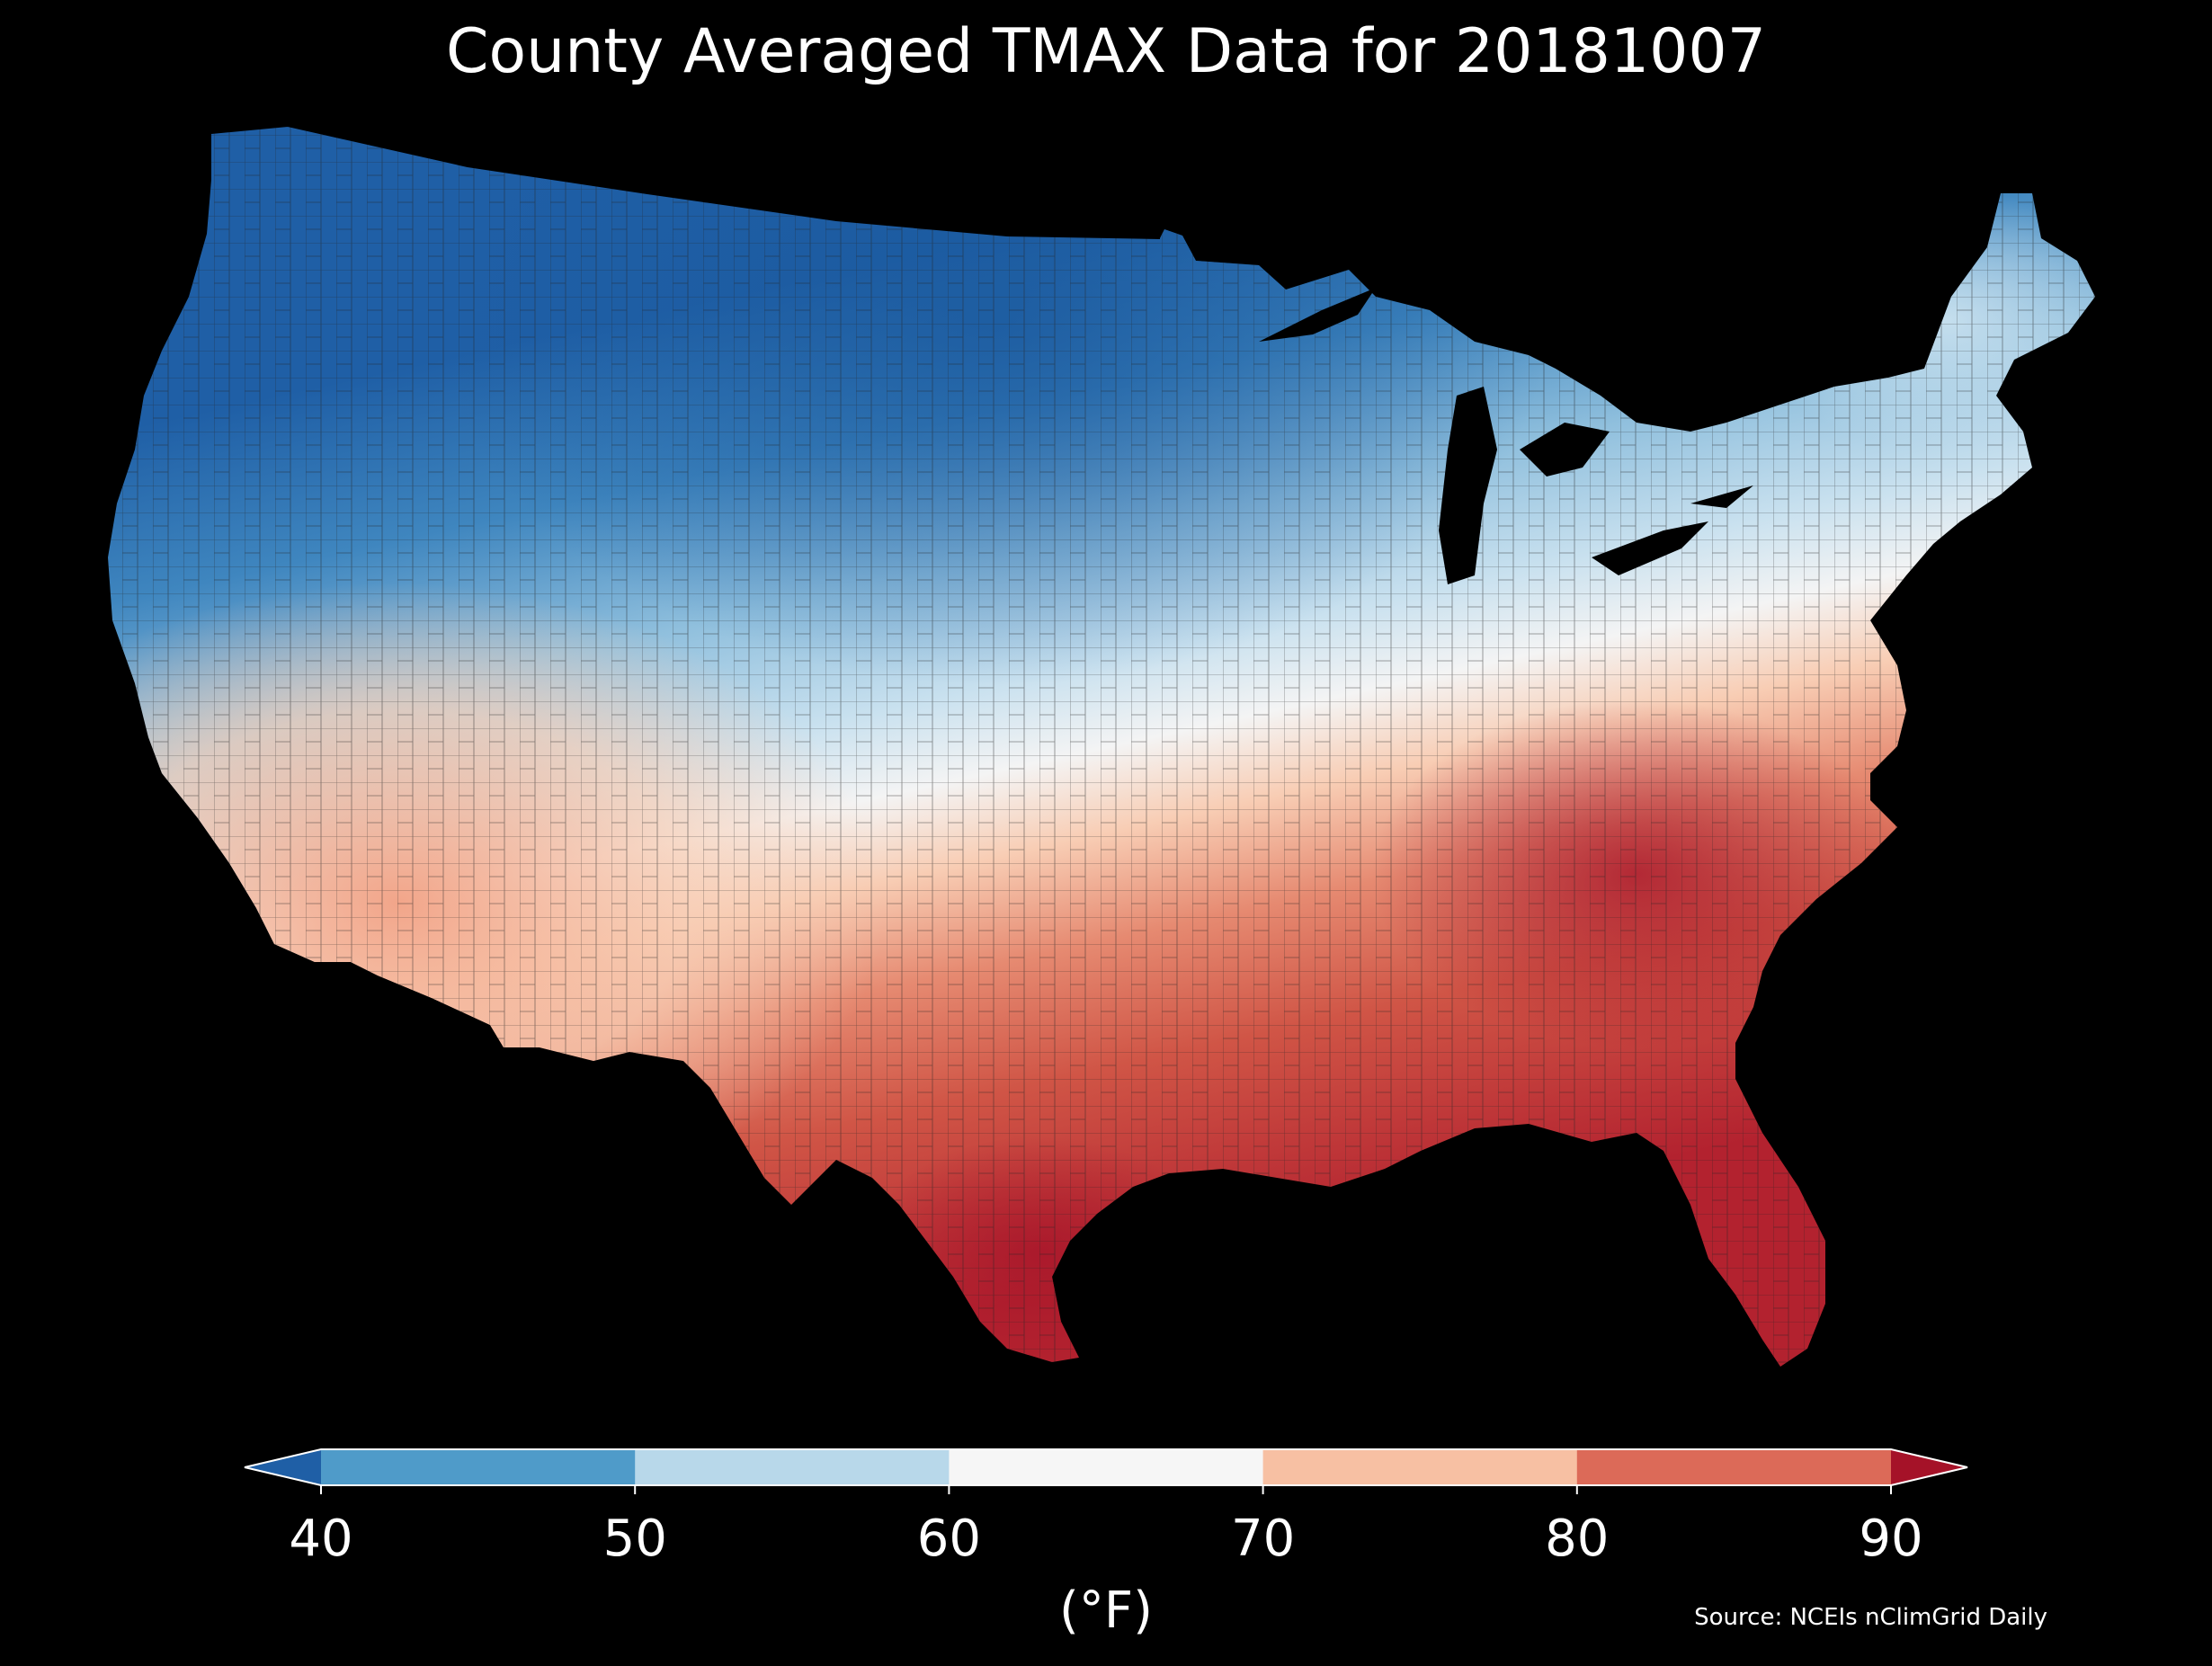  Describe the element at coordinates (1106, 1610) in the screenshot. I see `colorbar-label: (°F)` at that location.